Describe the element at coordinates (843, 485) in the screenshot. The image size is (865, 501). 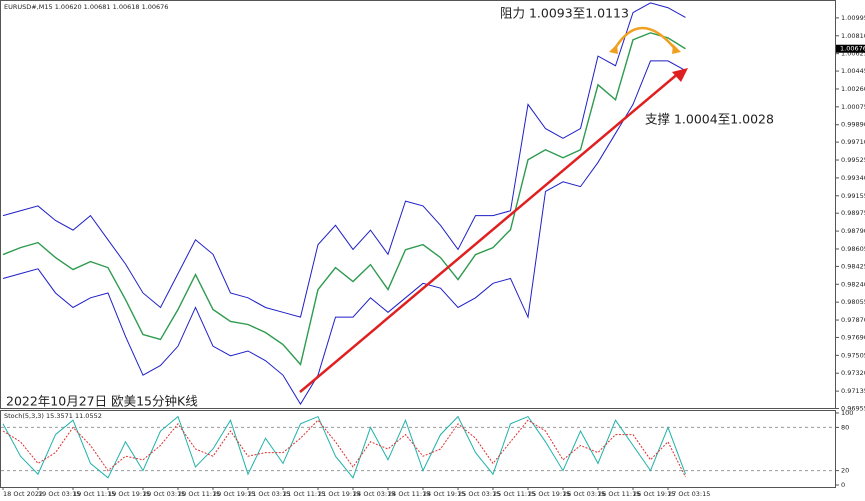
I see `y-tick-label: 0` at that location.